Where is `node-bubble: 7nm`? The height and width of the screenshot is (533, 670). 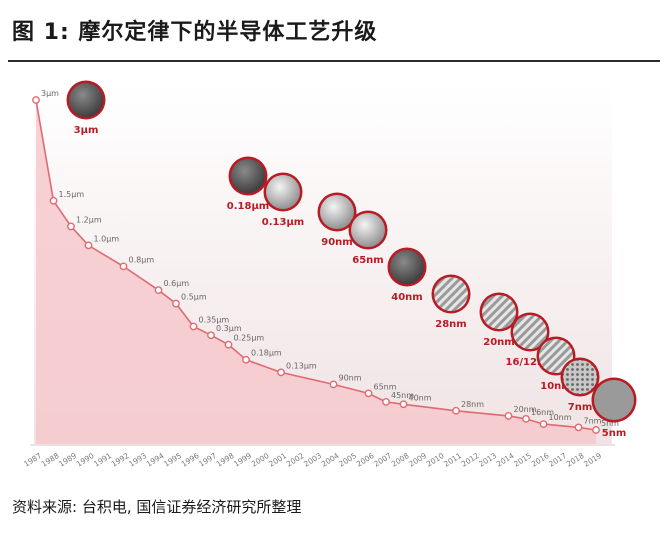 node-bubble: 7nm is located at coordinates (580, 385).